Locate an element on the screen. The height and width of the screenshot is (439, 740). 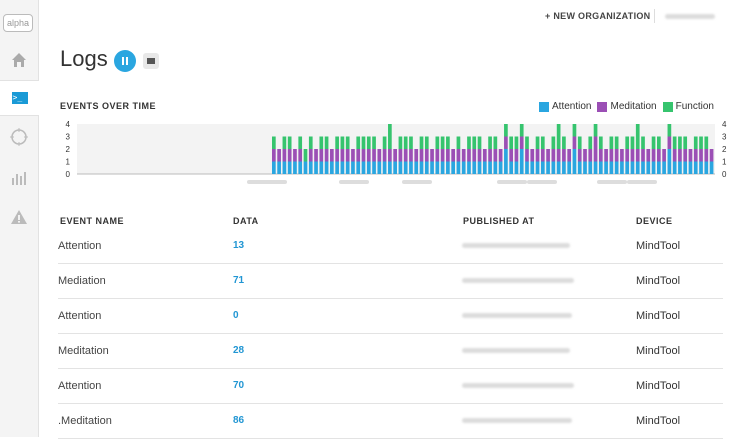
console-icon is located at coordinates (151, 61).